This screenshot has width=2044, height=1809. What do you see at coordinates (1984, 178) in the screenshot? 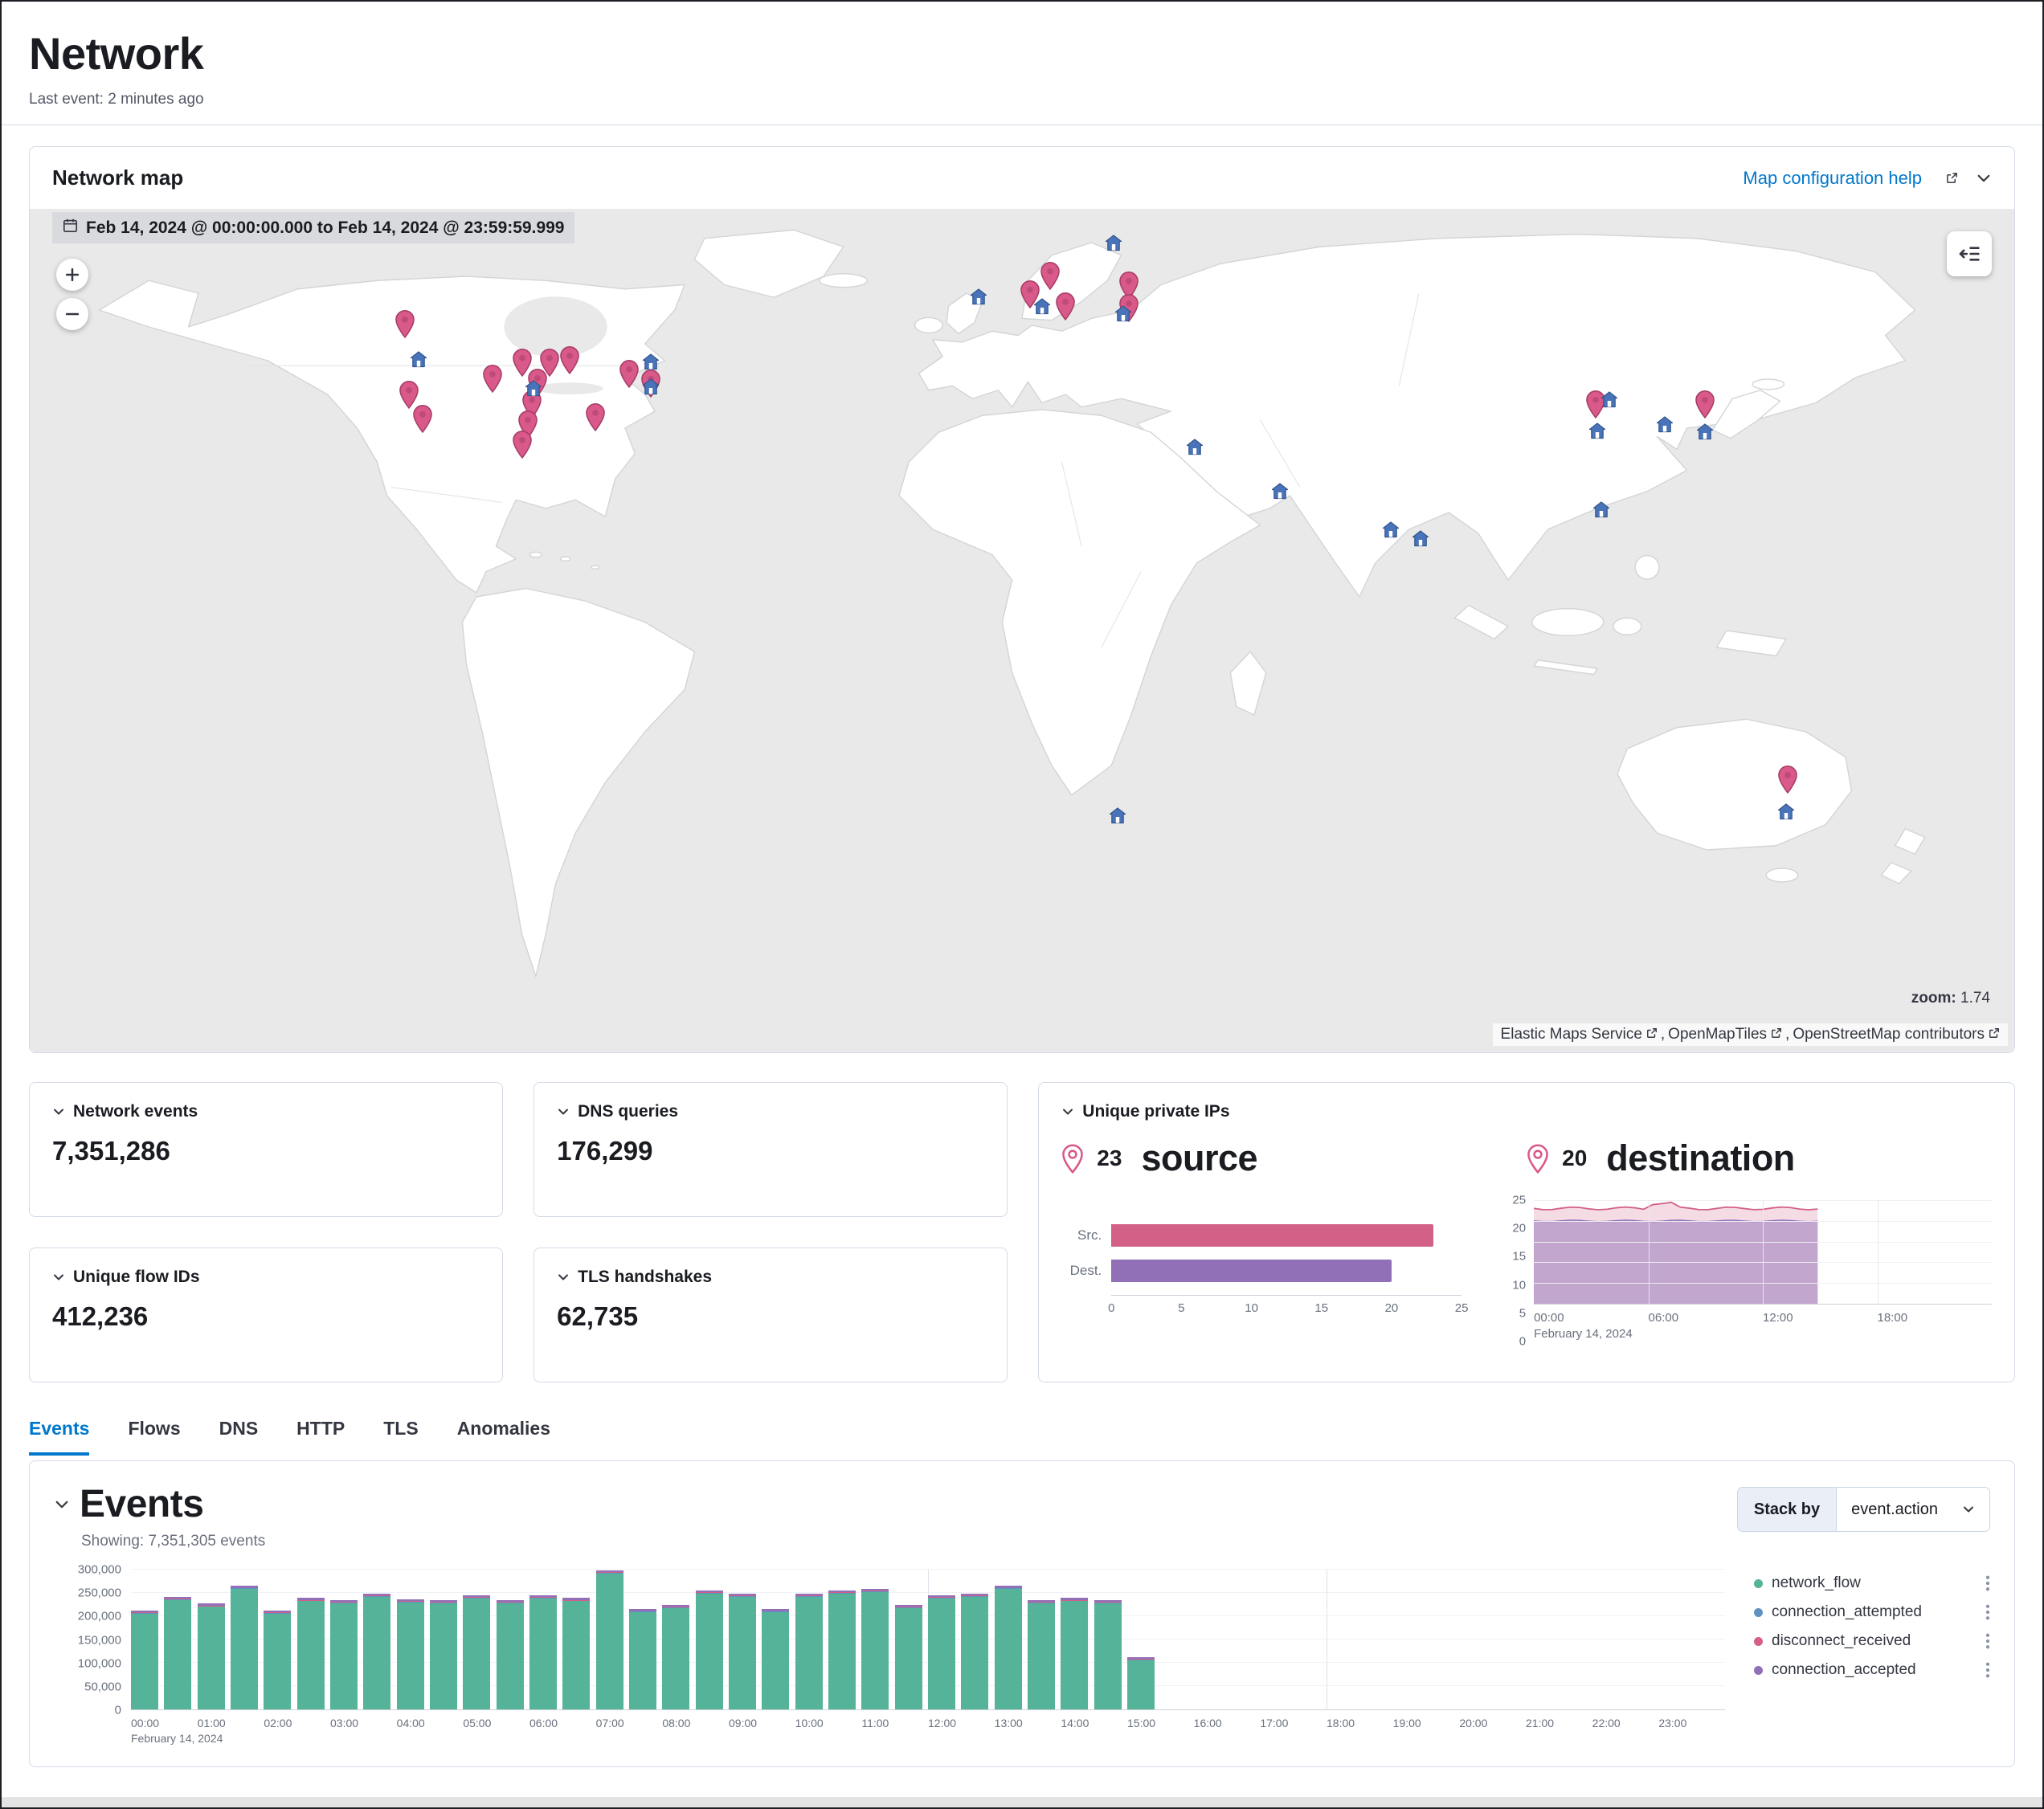
I see `panel-collapse-chevron-icon` at bounding box center [1984, 178].